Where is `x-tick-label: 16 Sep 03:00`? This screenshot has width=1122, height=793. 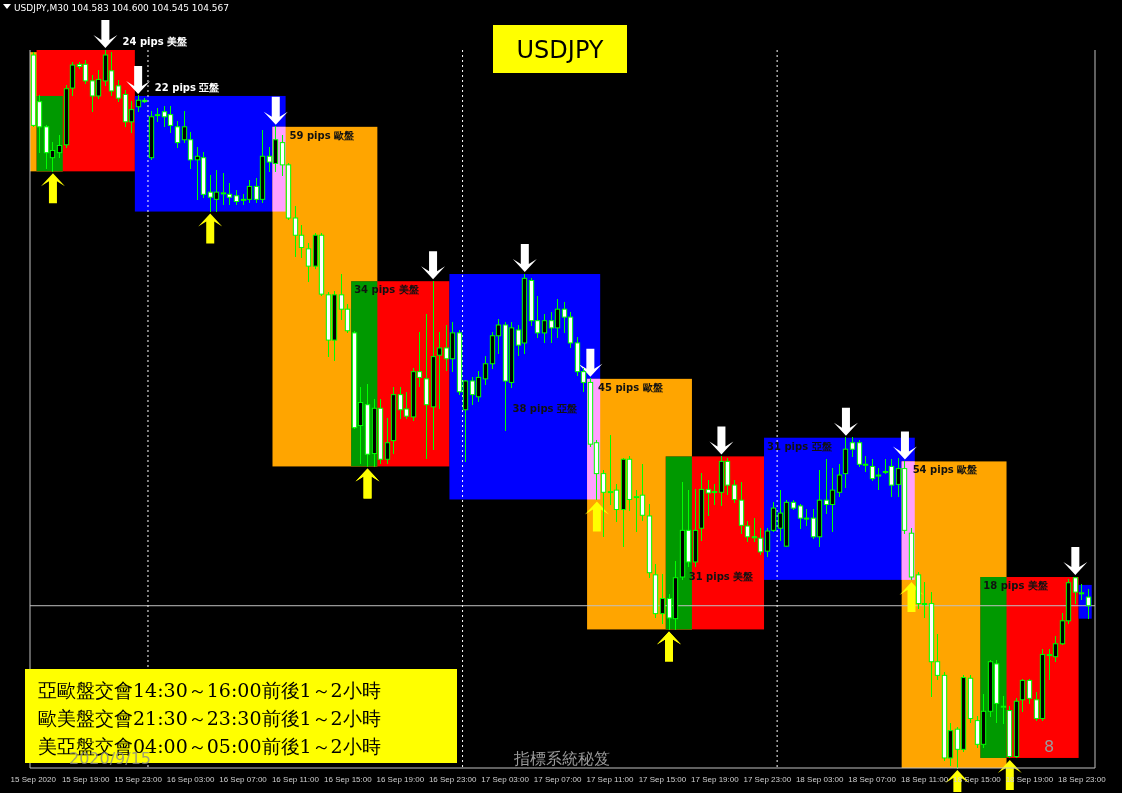
x-tick-label: 16 Sep 03:00 is located at coordinates (190, 779).